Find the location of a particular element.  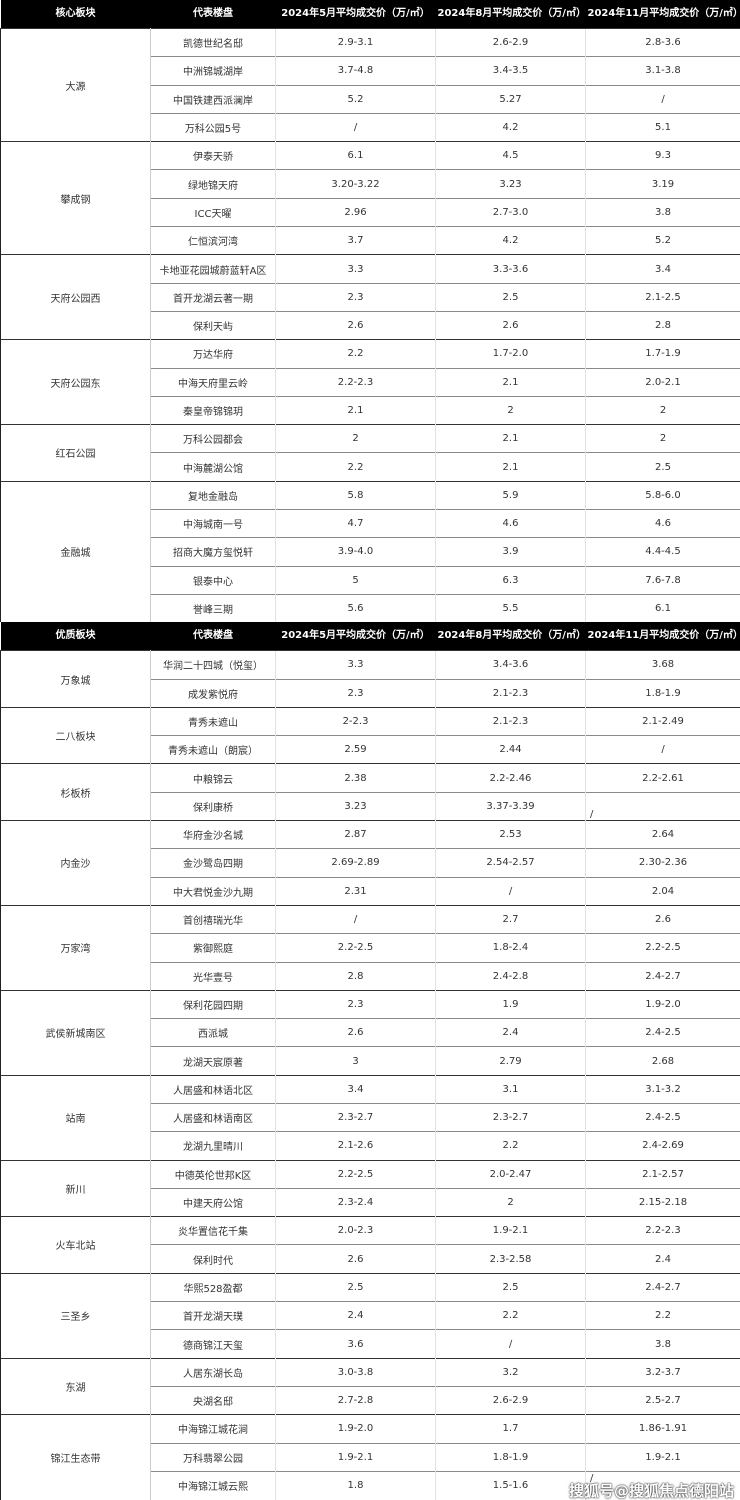

may-price-cell: 2.1 is located at coordinates (356, 410).